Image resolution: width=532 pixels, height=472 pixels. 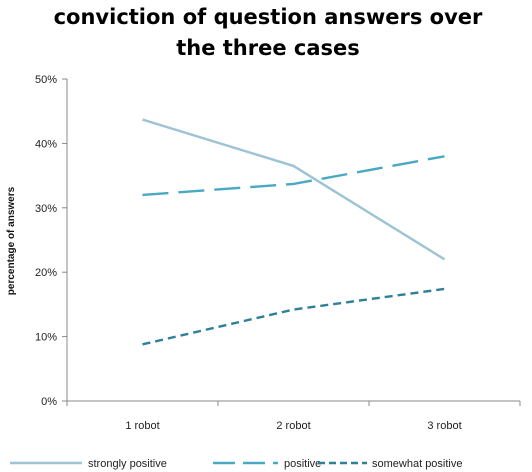 I want to click on chart-title-line-2: the three cases, so click(x=268, y=48).